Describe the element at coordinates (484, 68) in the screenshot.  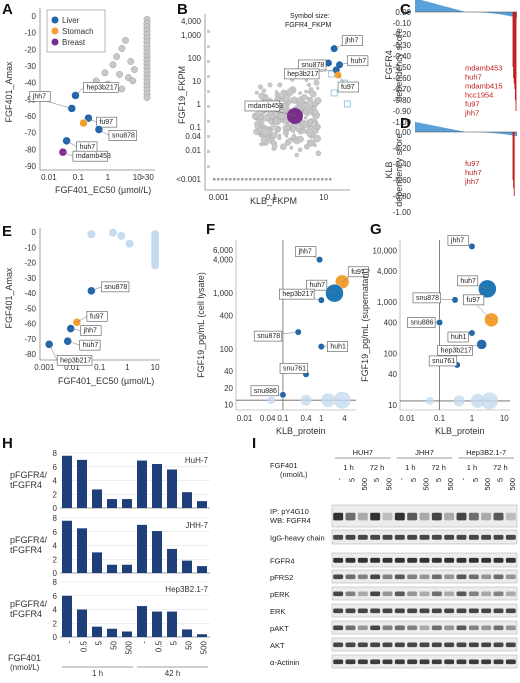
I see `dep-label-mdamb453: mdamb453` at that location.